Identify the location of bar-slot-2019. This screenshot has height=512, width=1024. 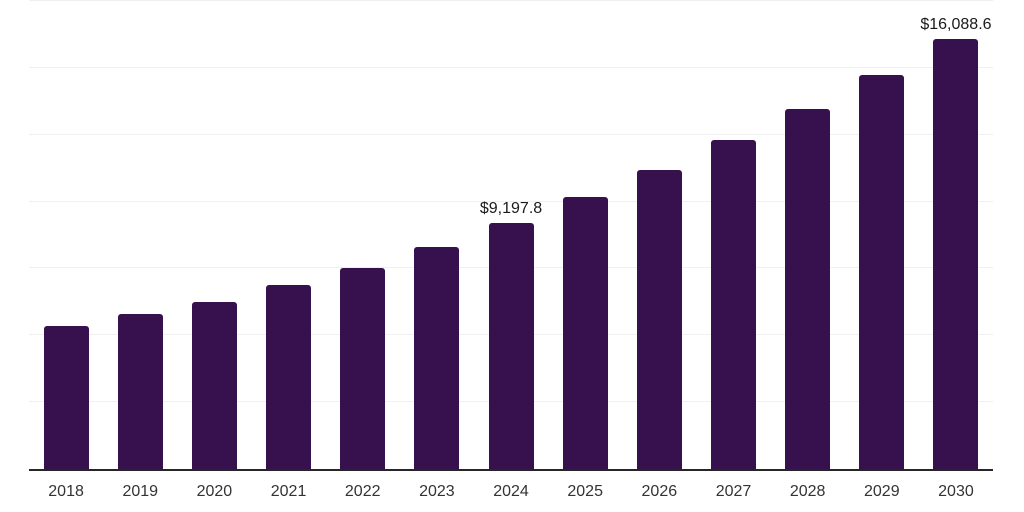
(140, 235).